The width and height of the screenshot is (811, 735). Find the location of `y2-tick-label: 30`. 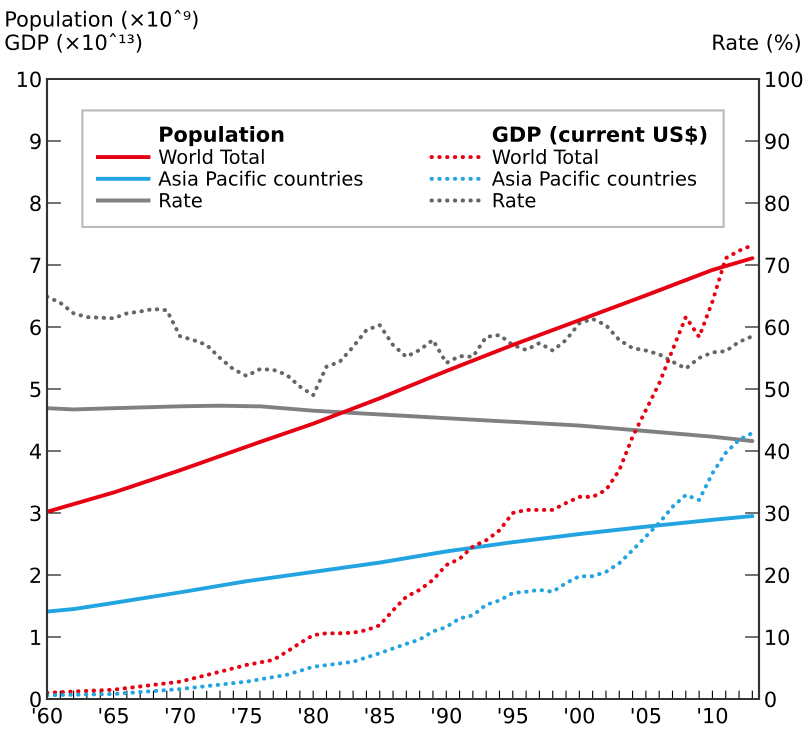

y2-tick-label: 30 is located at coordinates (777, 513).